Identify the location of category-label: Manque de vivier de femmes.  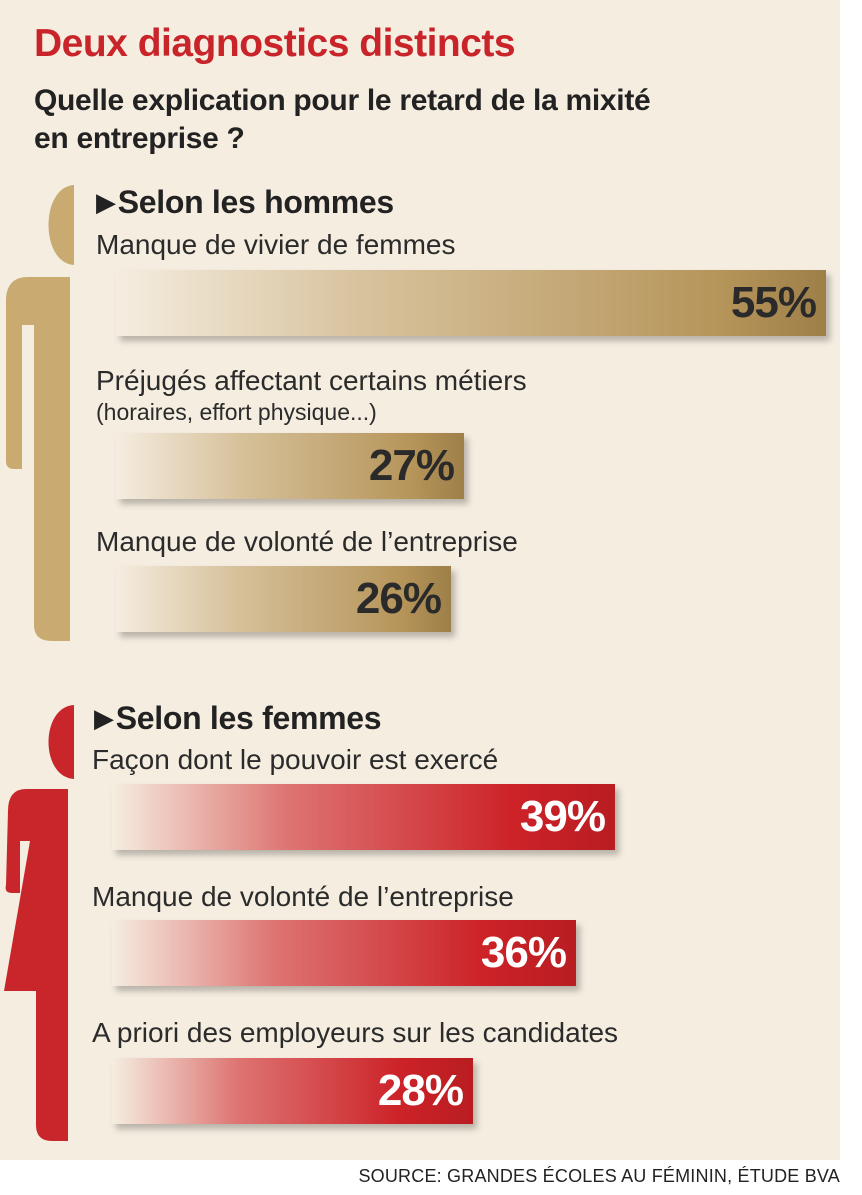
(276, 244).